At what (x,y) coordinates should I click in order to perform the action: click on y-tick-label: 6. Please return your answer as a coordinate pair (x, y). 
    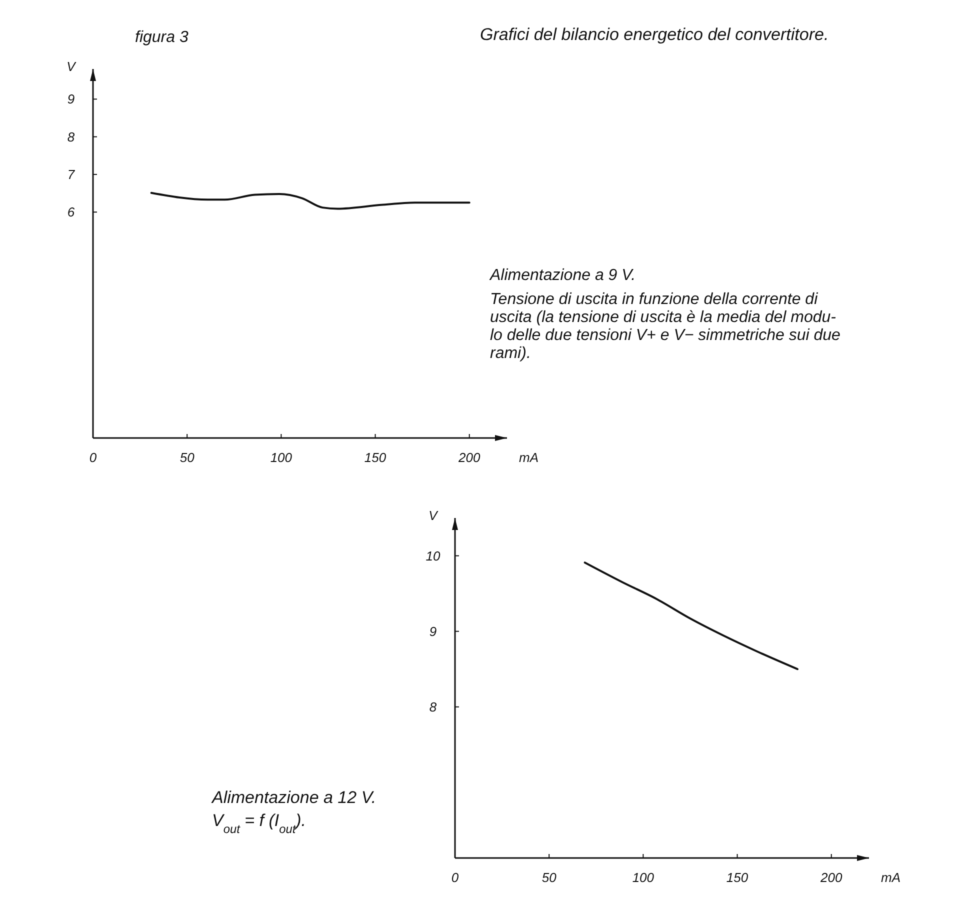
    Looking at the image, I should click on (71, 212).